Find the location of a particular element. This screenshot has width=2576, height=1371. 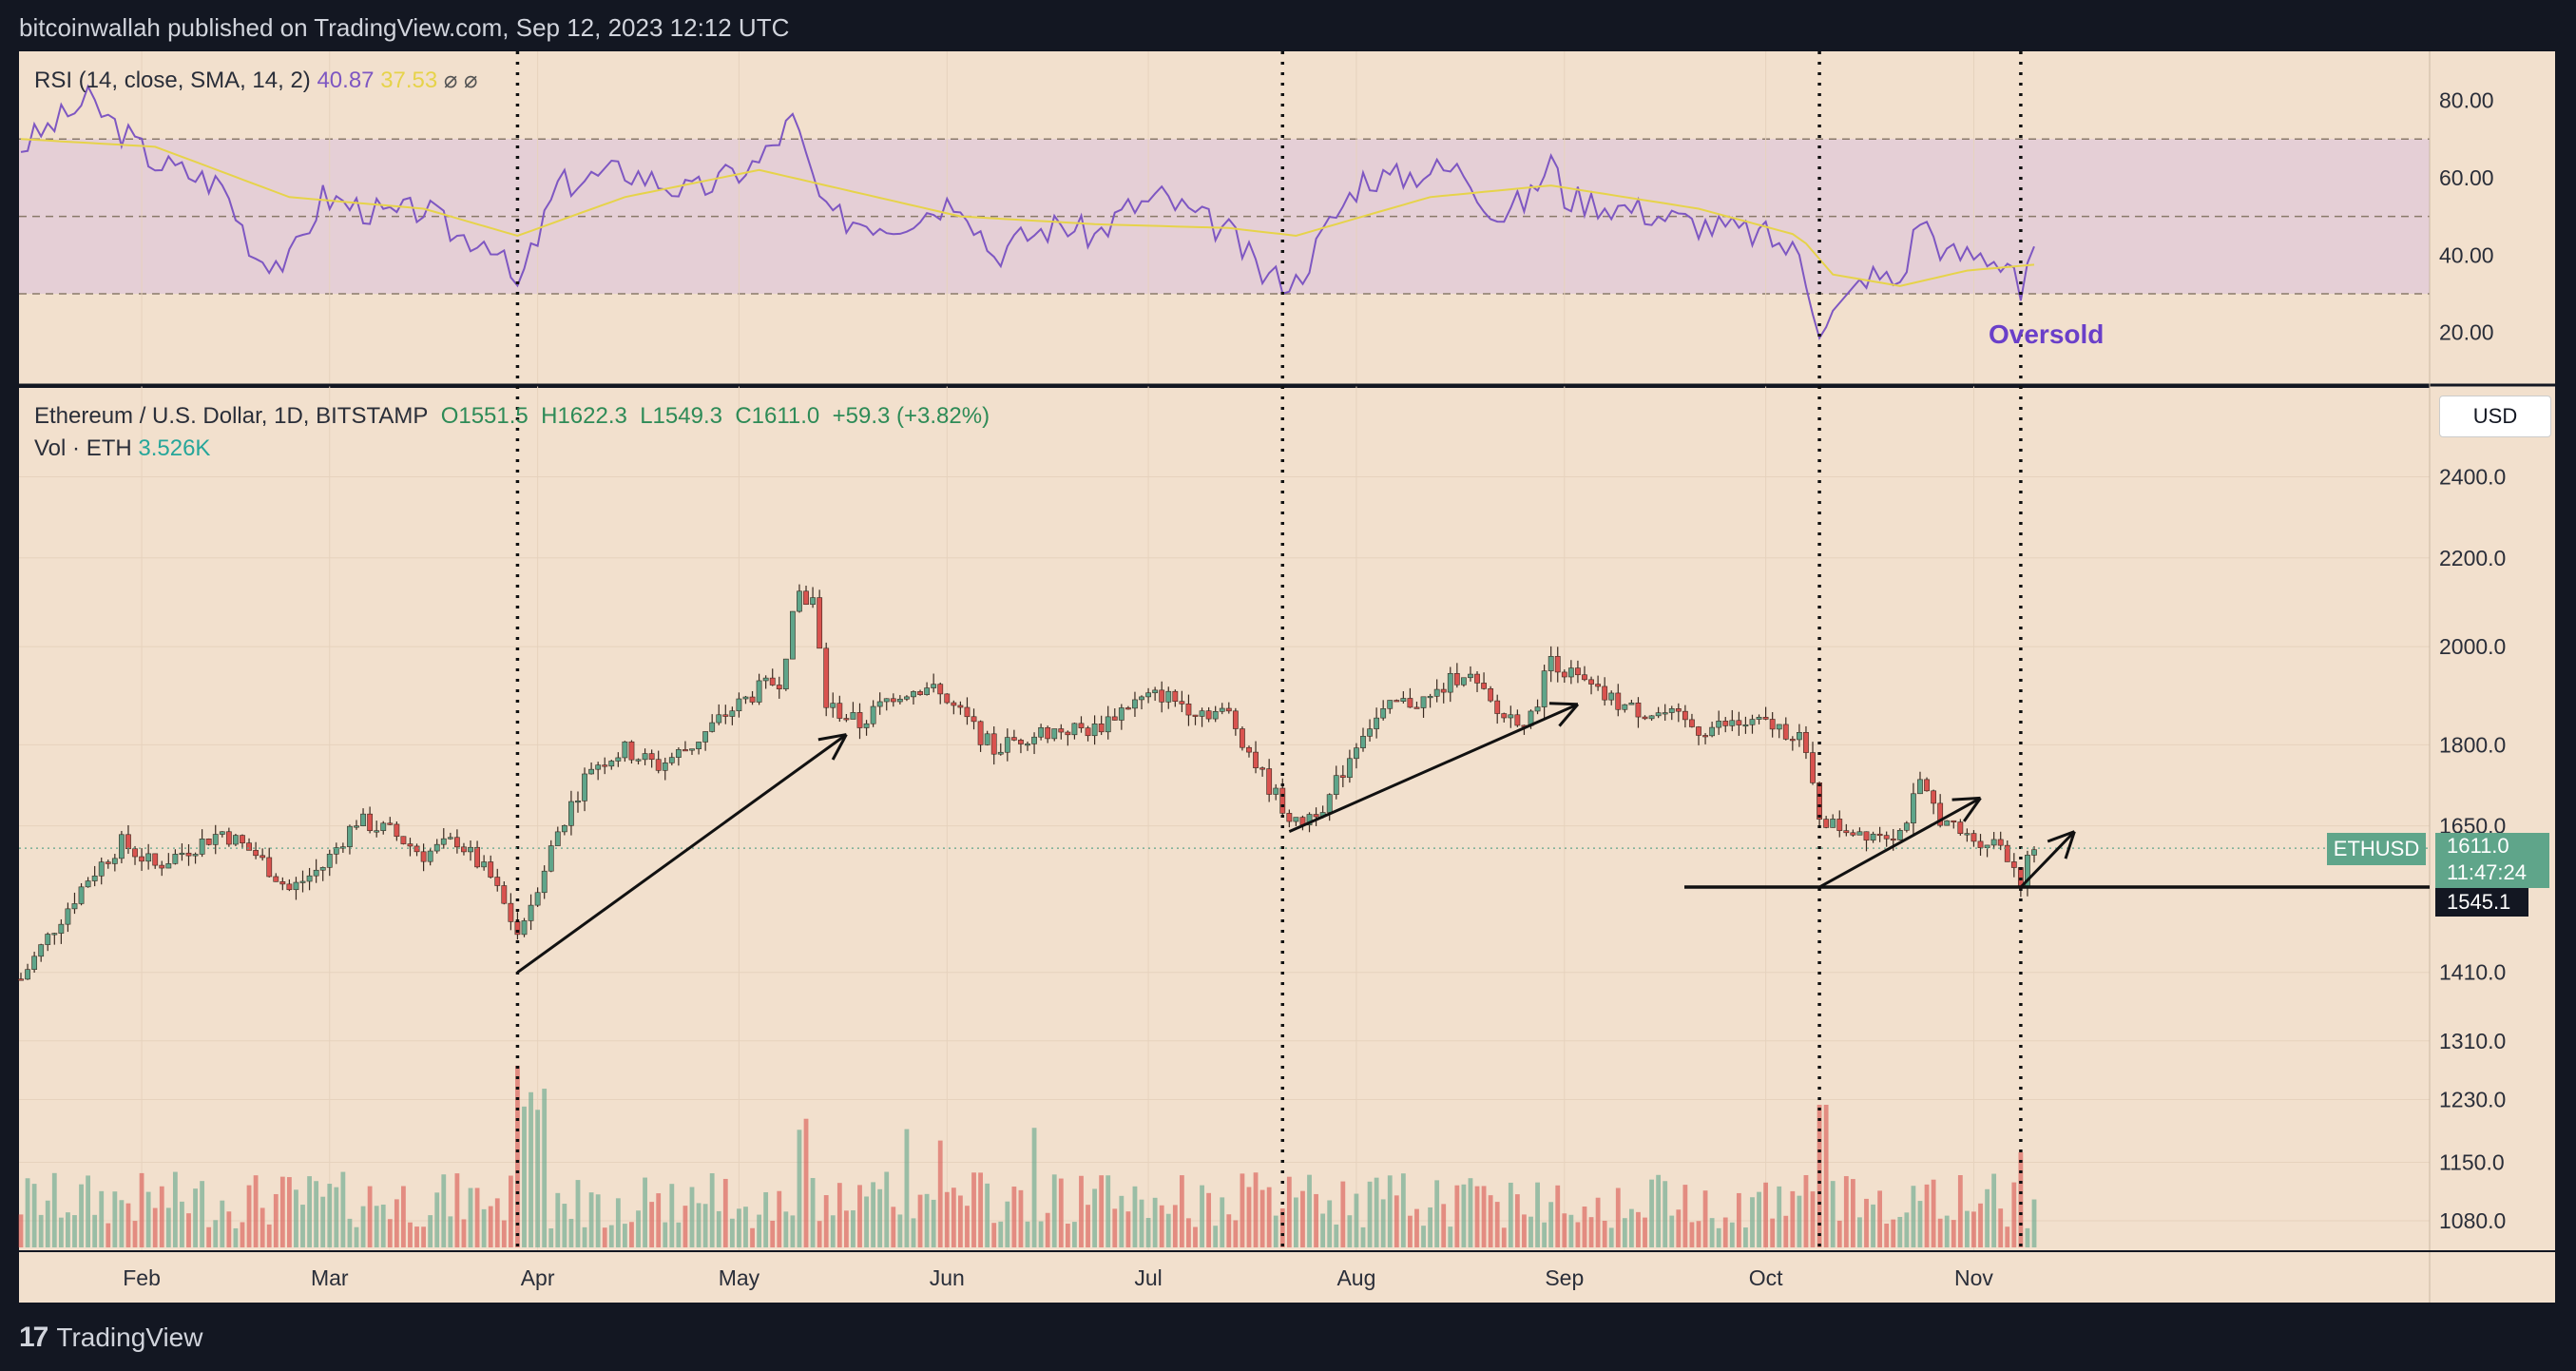

currency-selector: USD is located at coordinates (2495, 416).